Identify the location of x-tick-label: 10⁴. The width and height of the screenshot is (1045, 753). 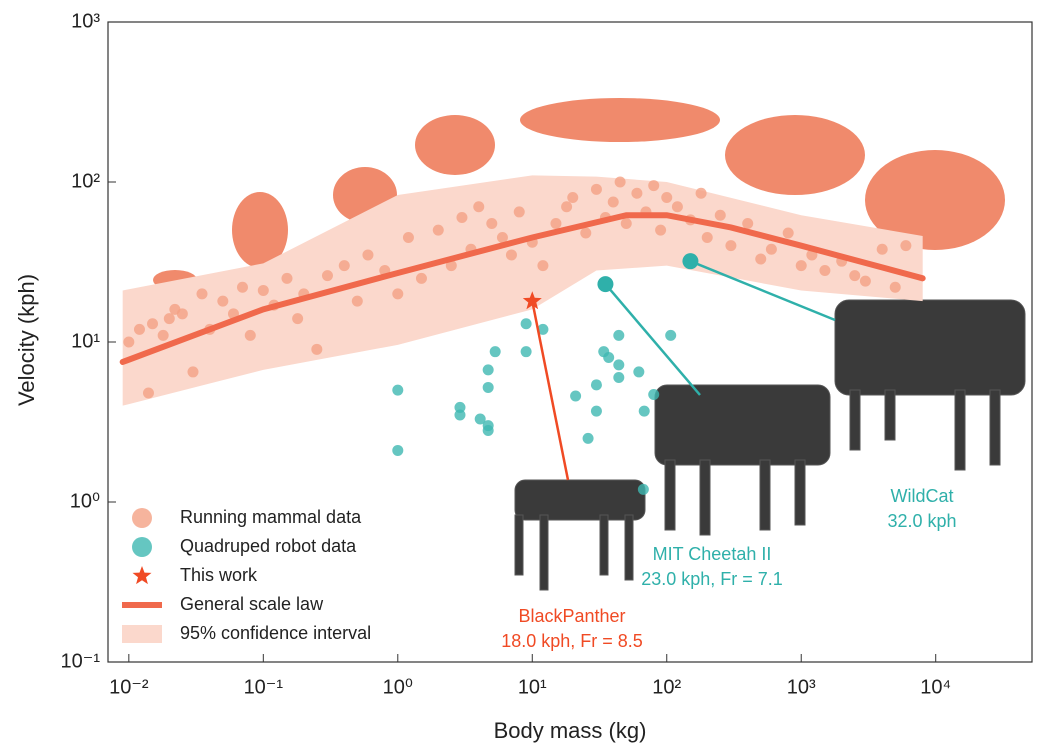
(935, 687).